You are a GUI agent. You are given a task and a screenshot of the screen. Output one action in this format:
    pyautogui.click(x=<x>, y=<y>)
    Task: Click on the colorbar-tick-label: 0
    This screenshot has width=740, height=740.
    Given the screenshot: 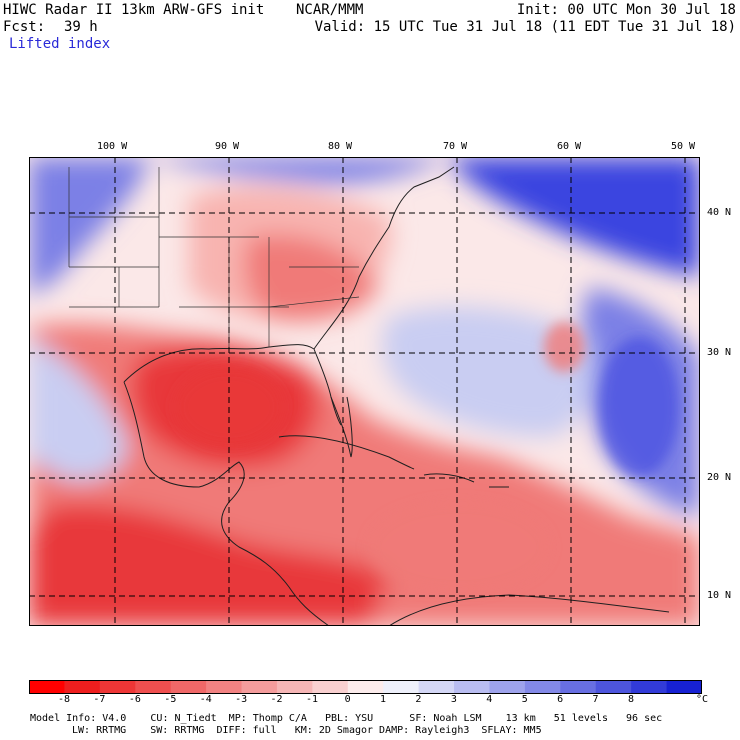 What is the action you would take?
    pyautogui.click(x=347, y=699)
    